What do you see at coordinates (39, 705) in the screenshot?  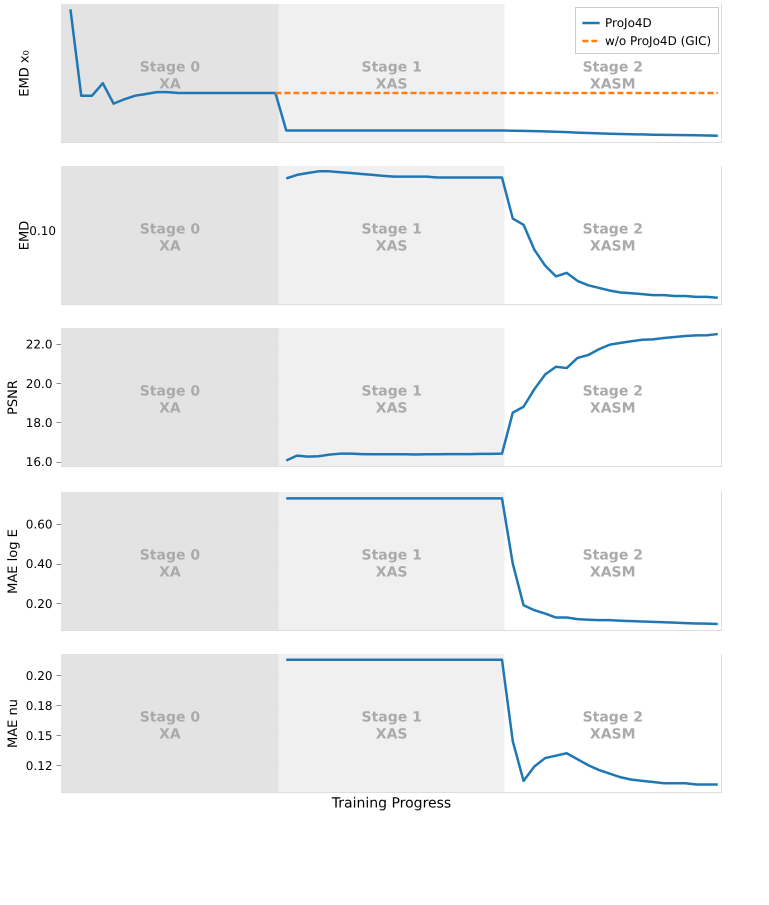 I see `y-tick-label: 0.18` at bounding box center [39, 705].